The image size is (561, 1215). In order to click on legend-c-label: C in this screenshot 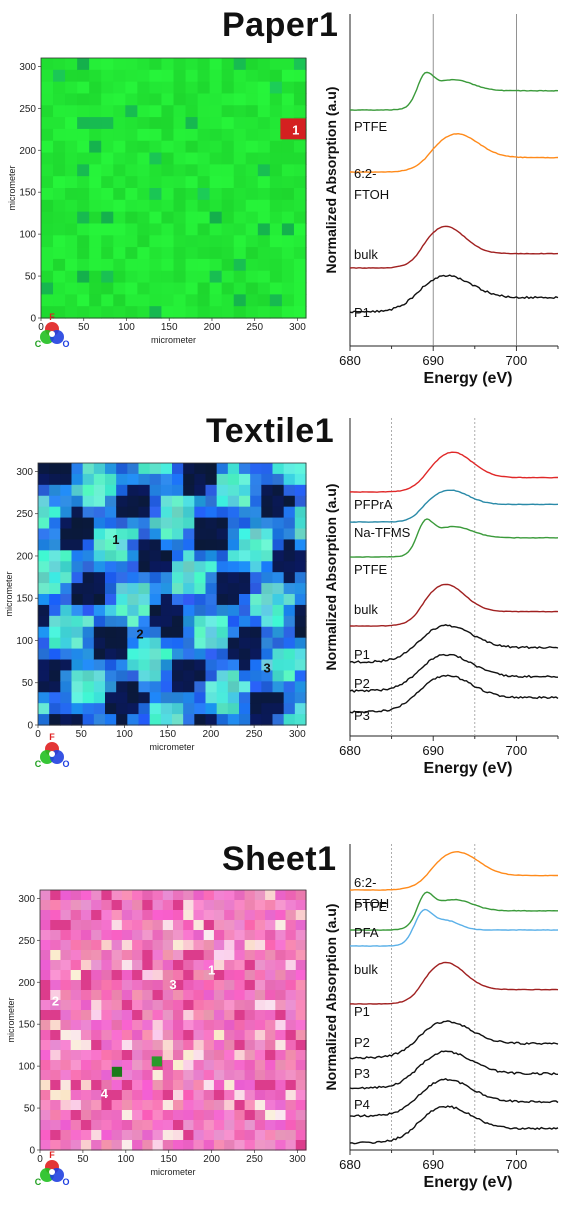, I will do `click(38, 1182)`.